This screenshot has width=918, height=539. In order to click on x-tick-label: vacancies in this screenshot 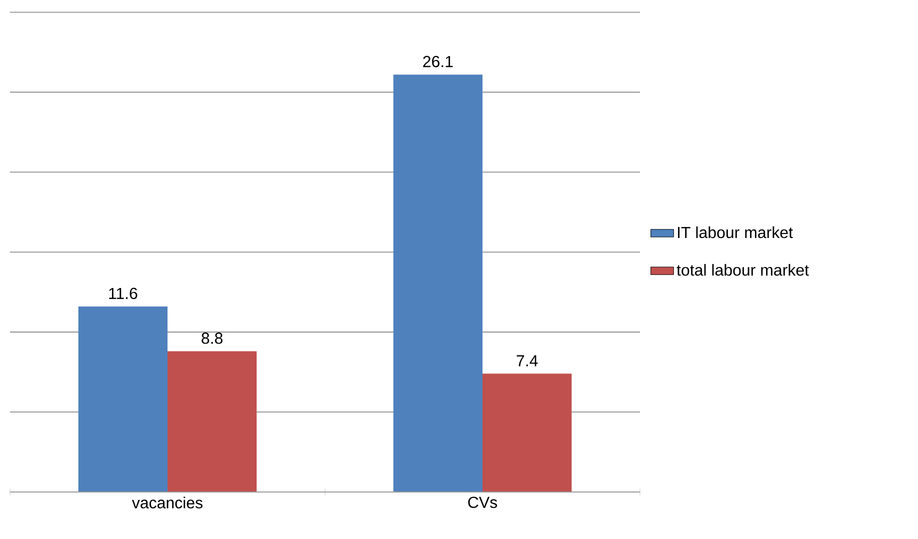, I will do `click(167, 502)`.